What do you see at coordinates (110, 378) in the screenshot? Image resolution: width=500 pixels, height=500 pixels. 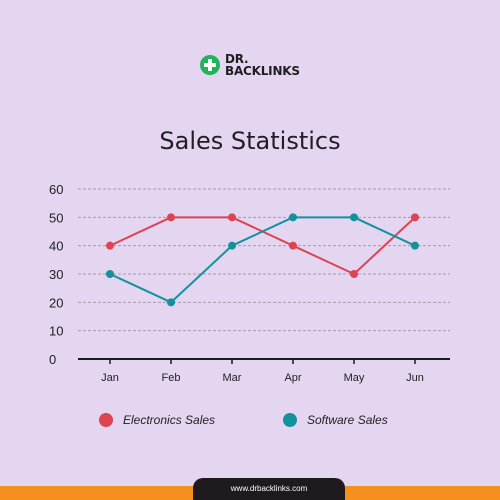 I see `x-tick-label: Jan` at bounding box center [110, 378].